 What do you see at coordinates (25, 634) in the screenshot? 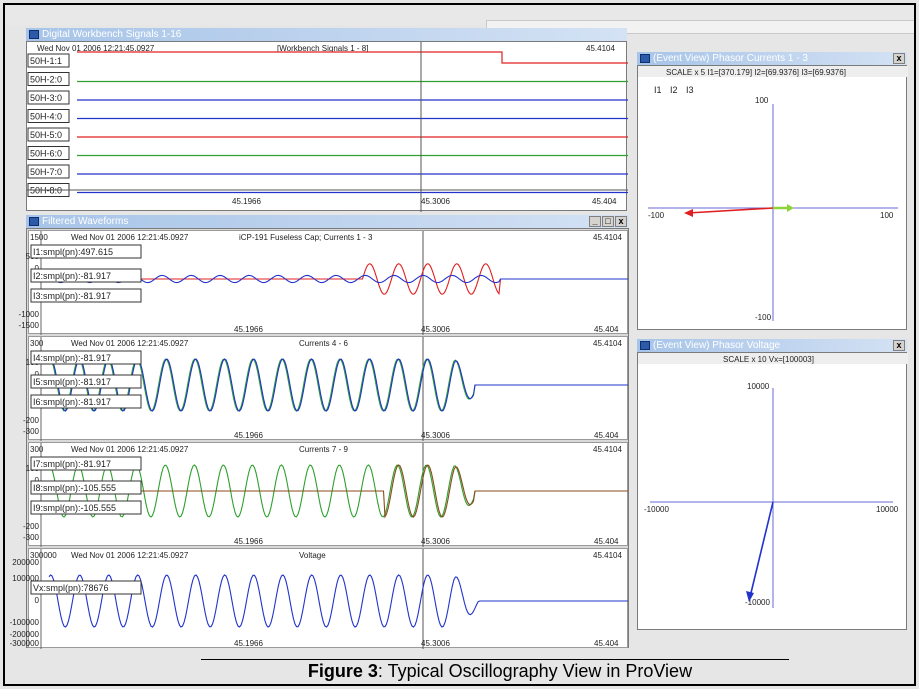
I see `panel-y-tick: -200000` at bounding box center [25, 634].